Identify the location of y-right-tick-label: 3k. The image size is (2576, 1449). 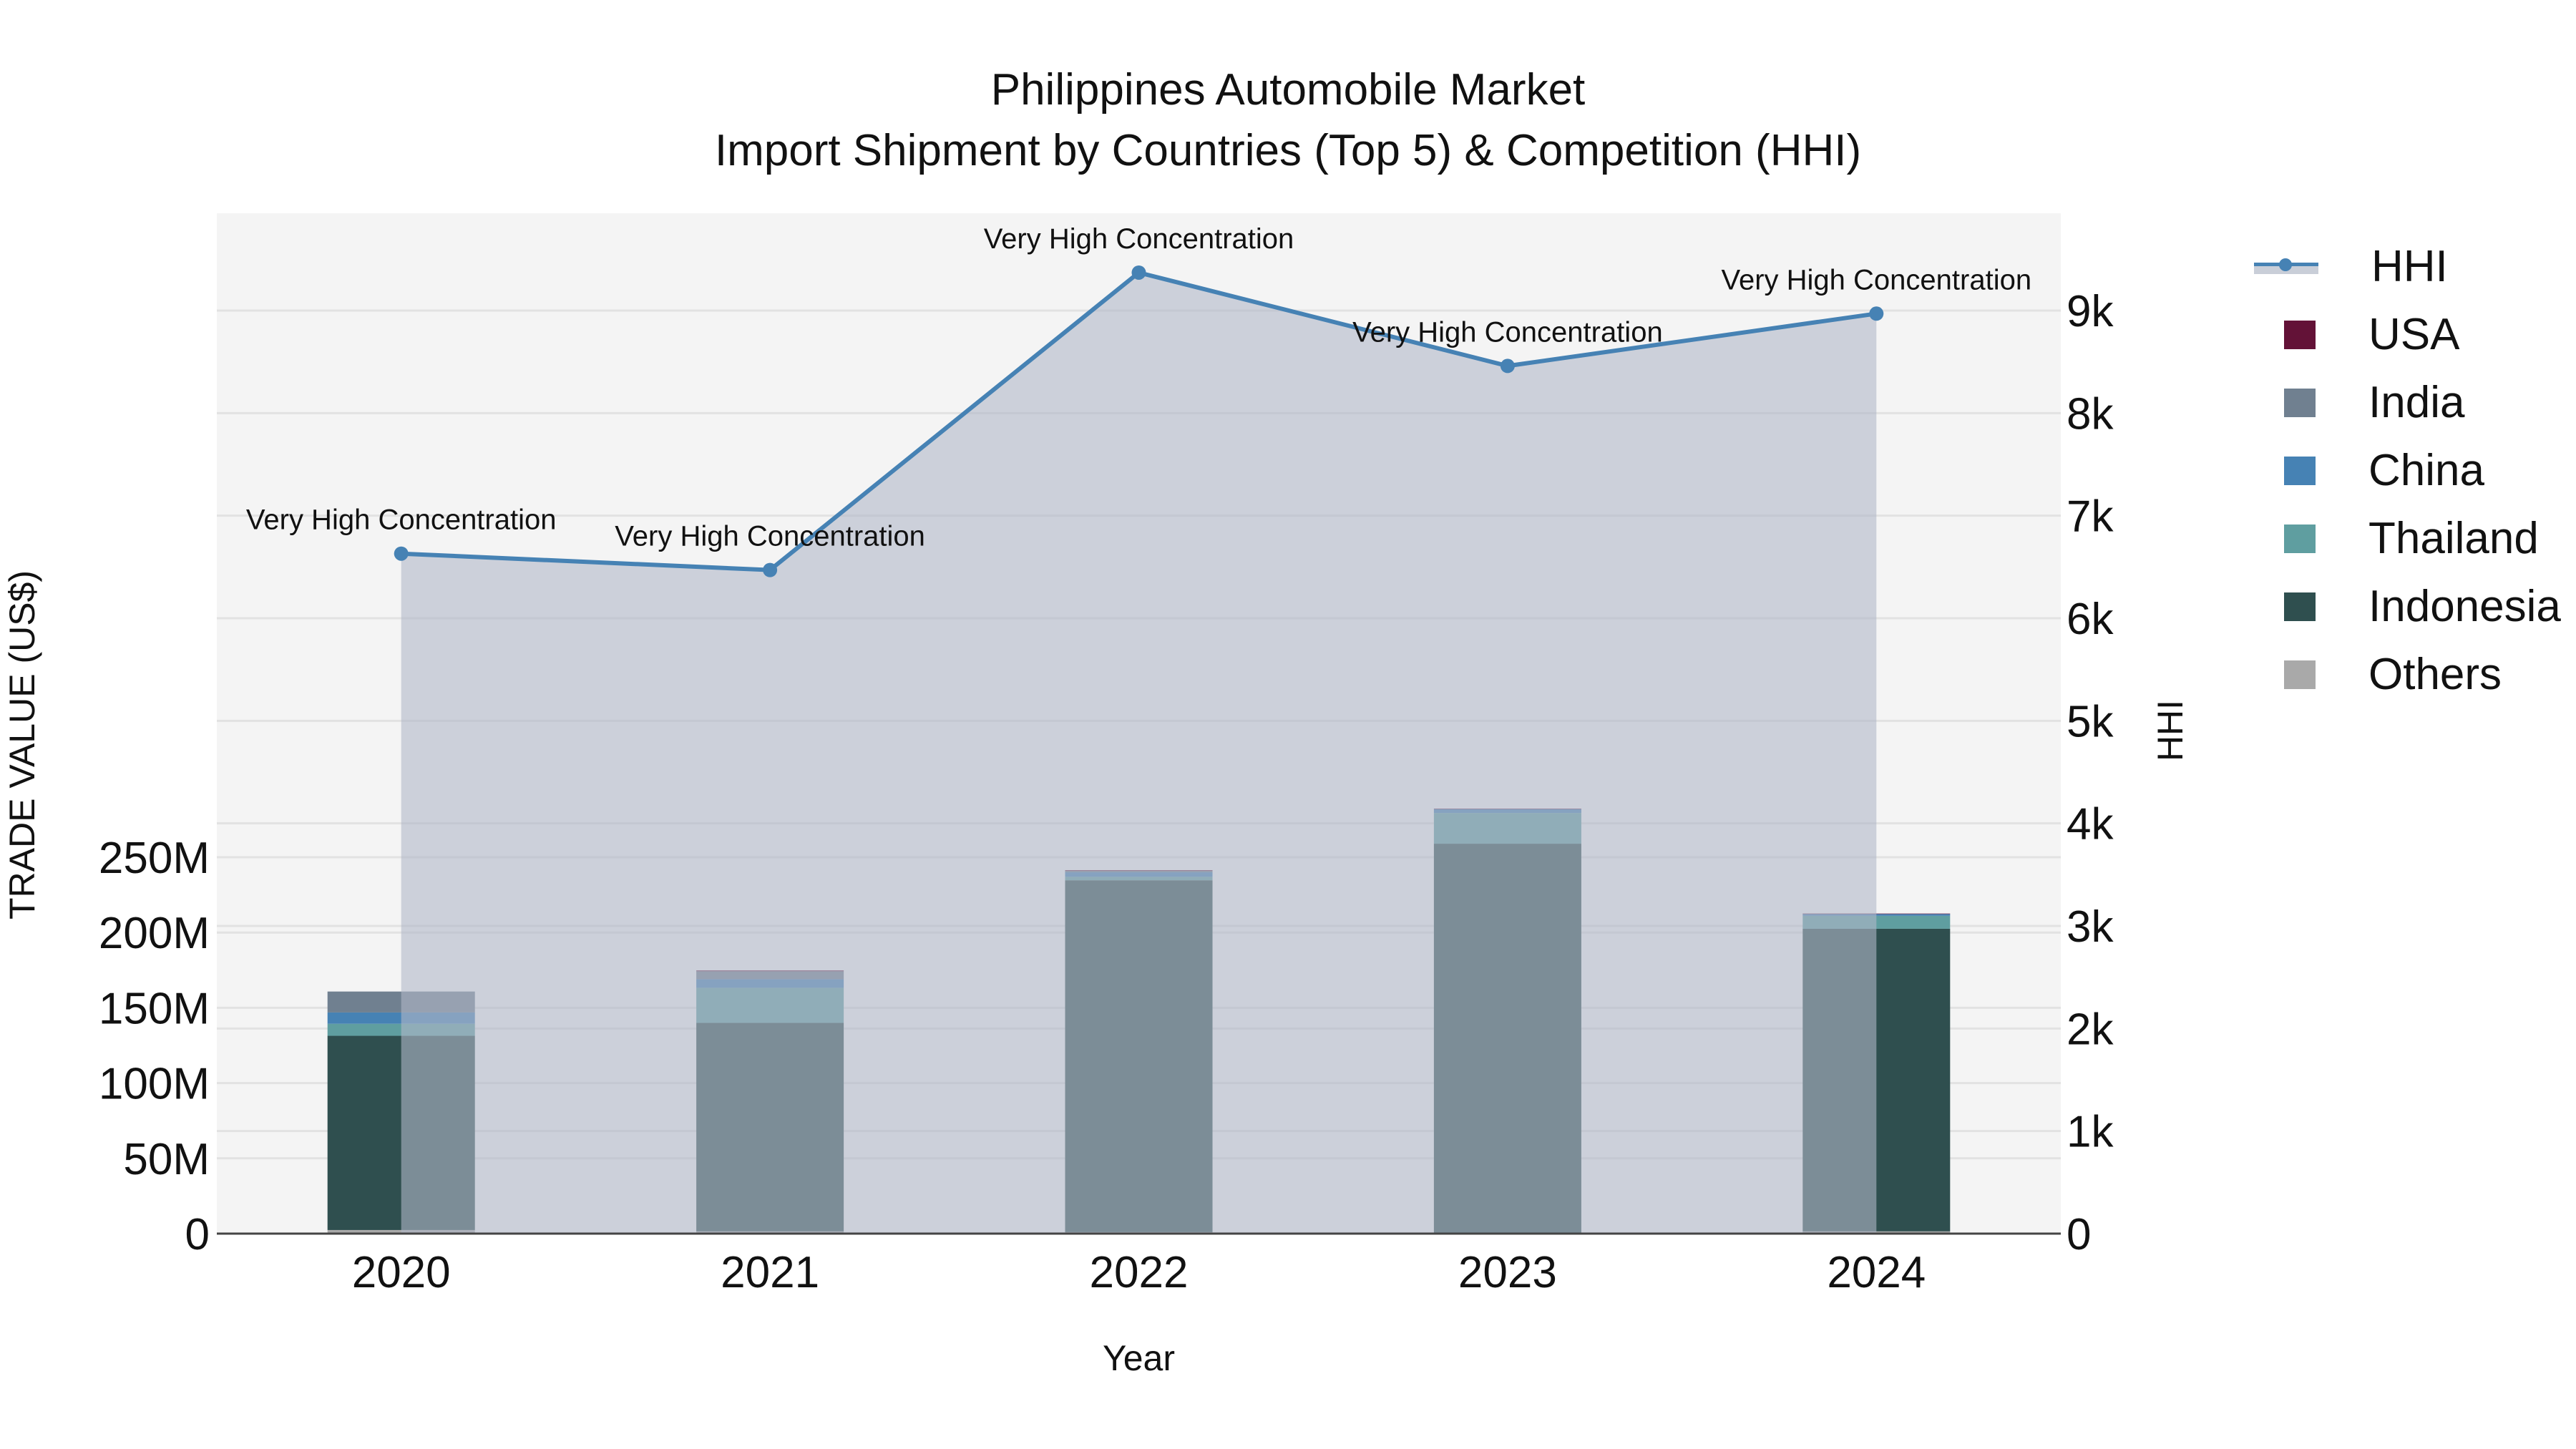
(2090, 927).